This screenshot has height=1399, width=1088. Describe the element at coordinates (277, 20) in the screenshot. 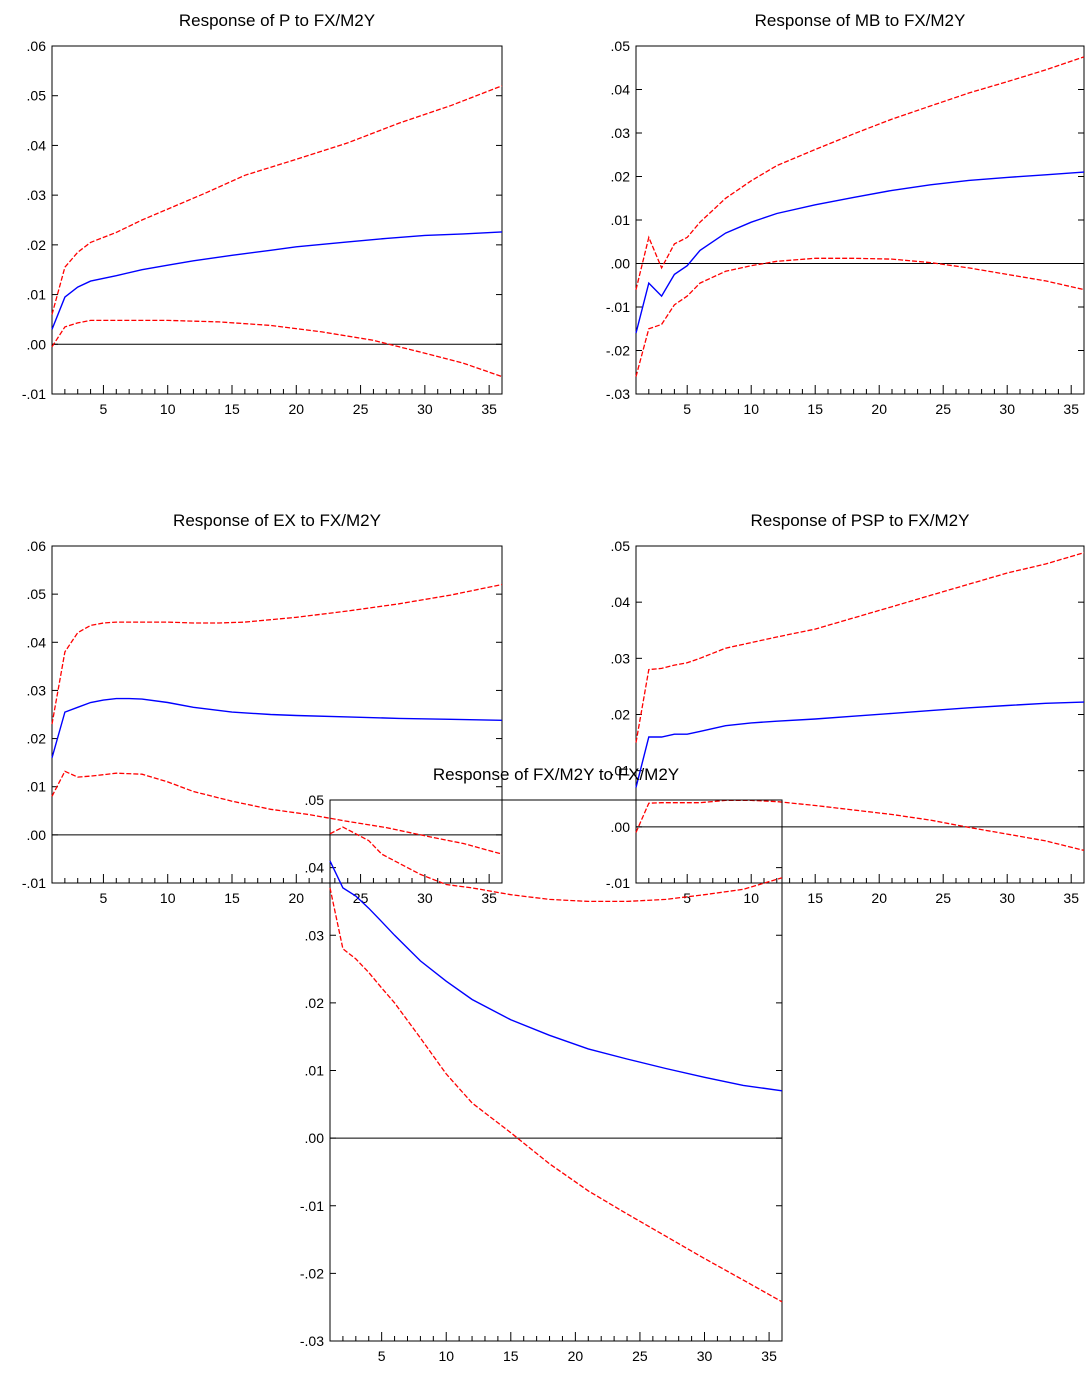

I see `chart-title: Response of P to FX/M2Y` at that location.